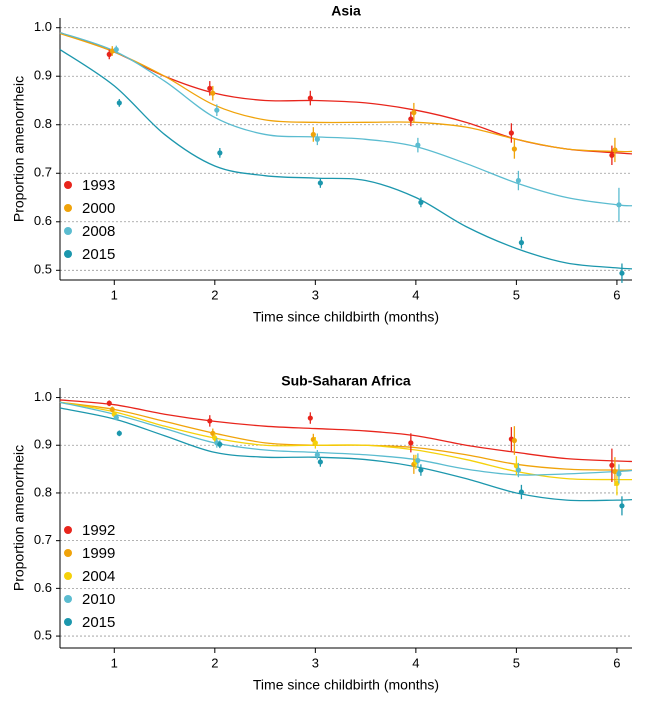 Image resolution: width=658 pixels, height=719 pixels. I want to click on legend-label: 2000, so click(98, 208).